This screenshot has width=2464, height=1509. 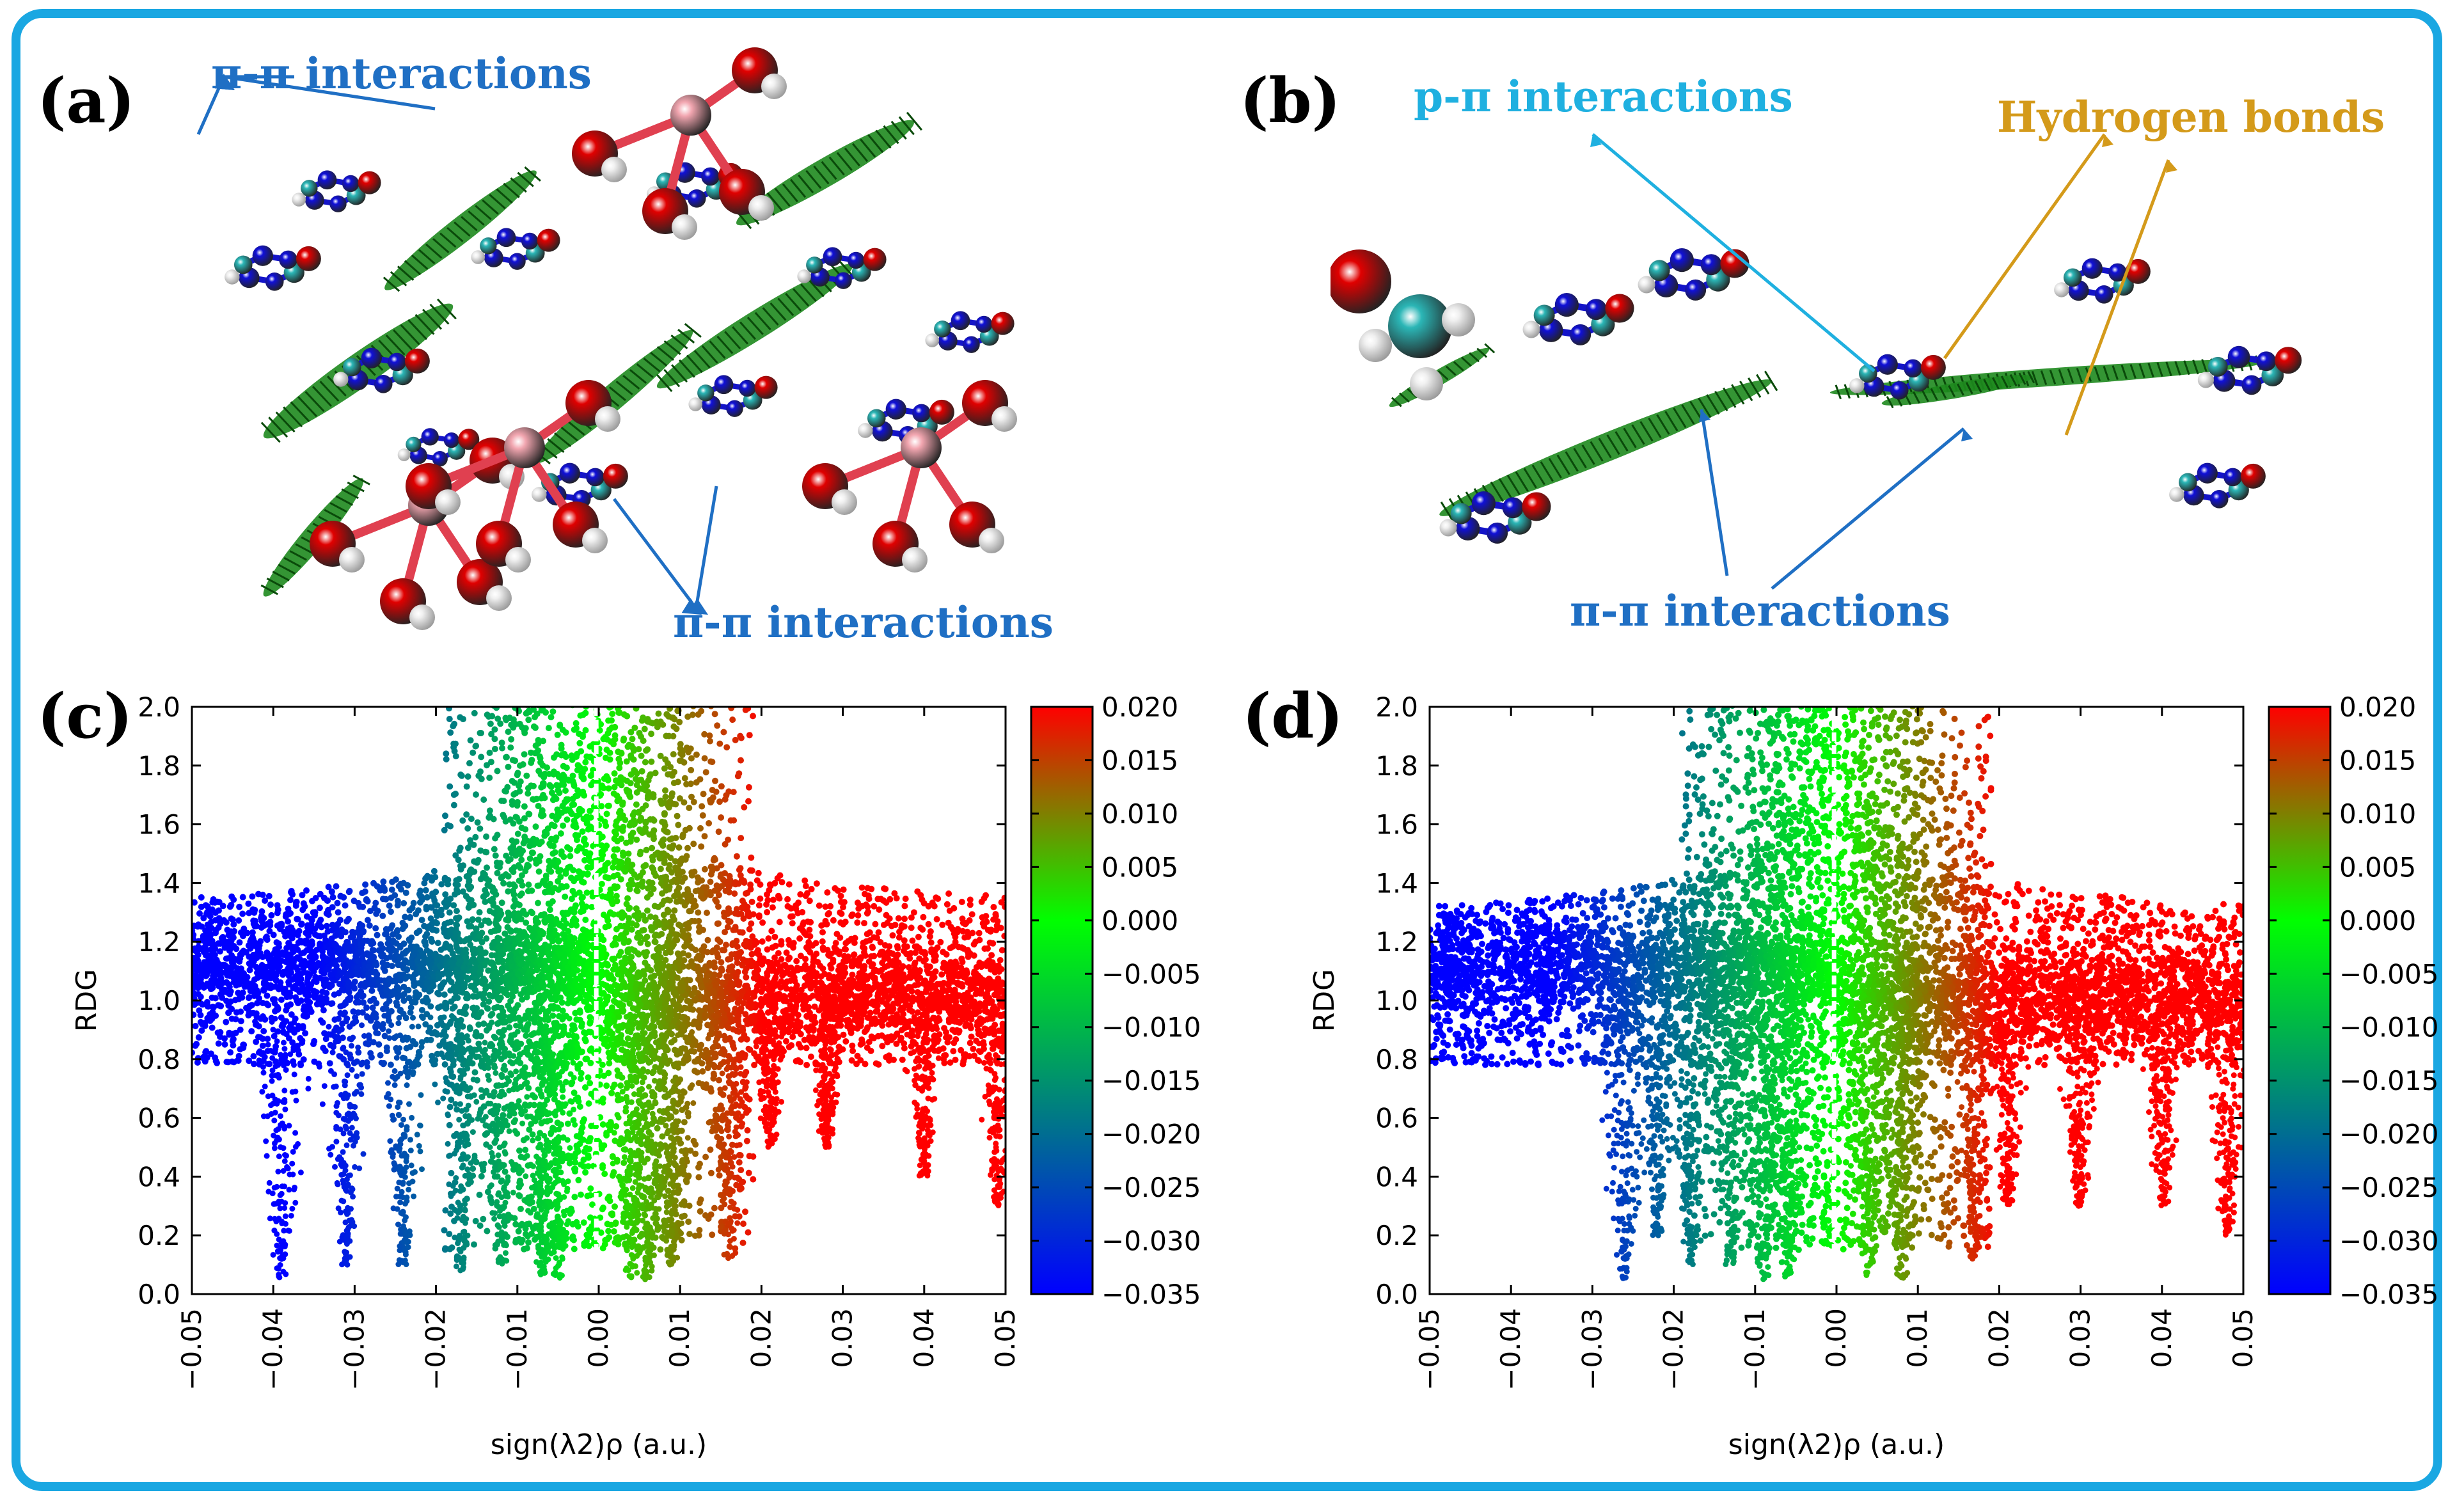 What do you see at coordinates (159, 1176) in the screenshot?
I see `y-tick-label: 0.4` at bounding box center [159, 1176].